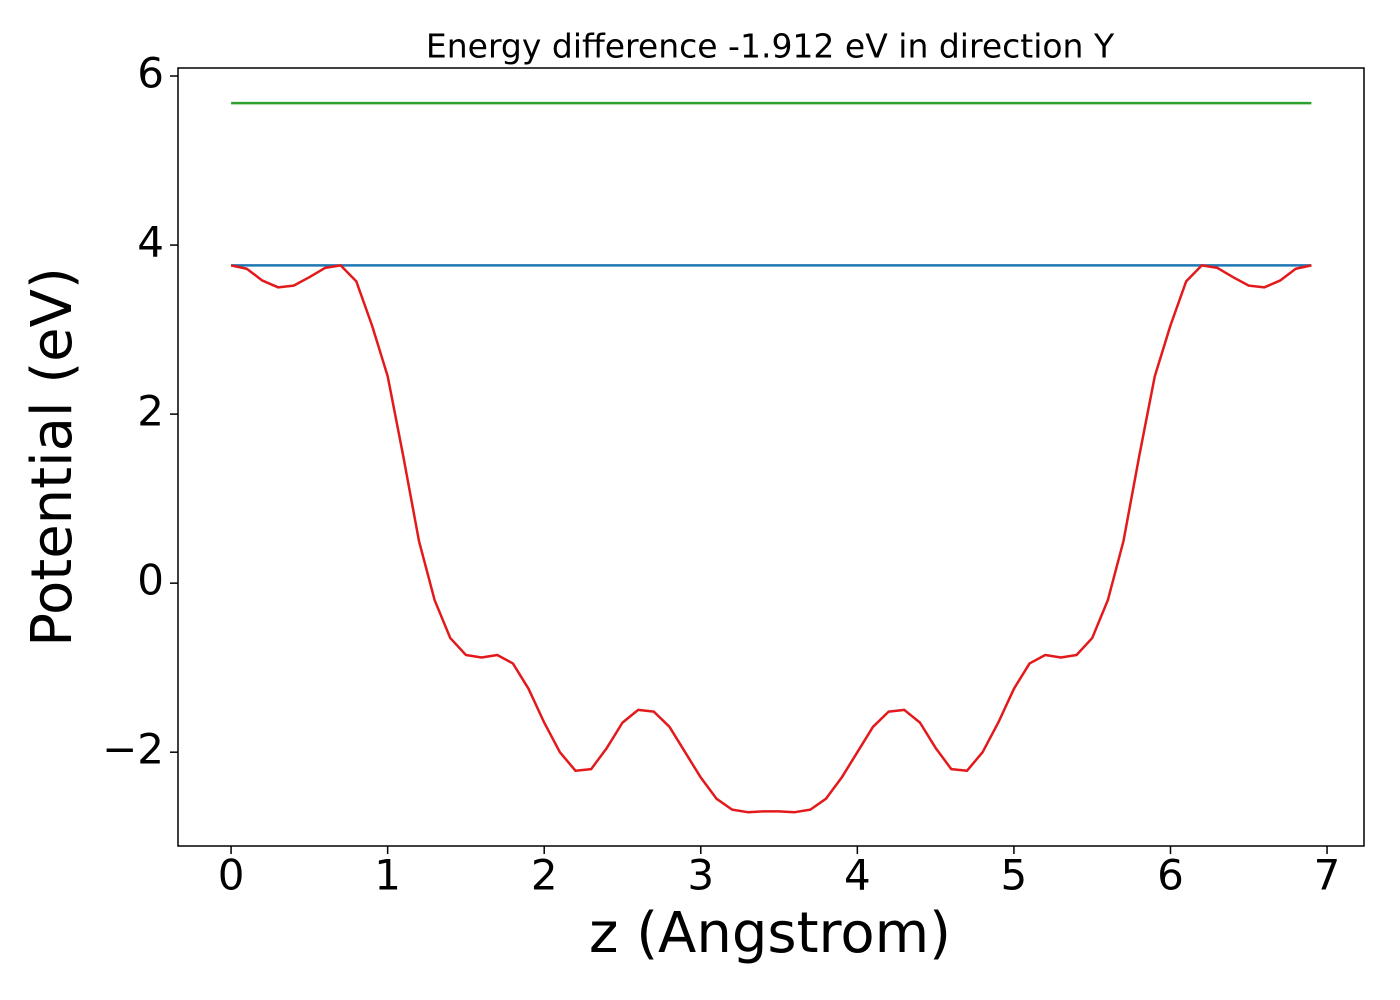 This screenshot has height=1000, width=1400. Describe the element at coordinates (133, 749) in the screenshot. I see `y-tick-label: −2` at that location.